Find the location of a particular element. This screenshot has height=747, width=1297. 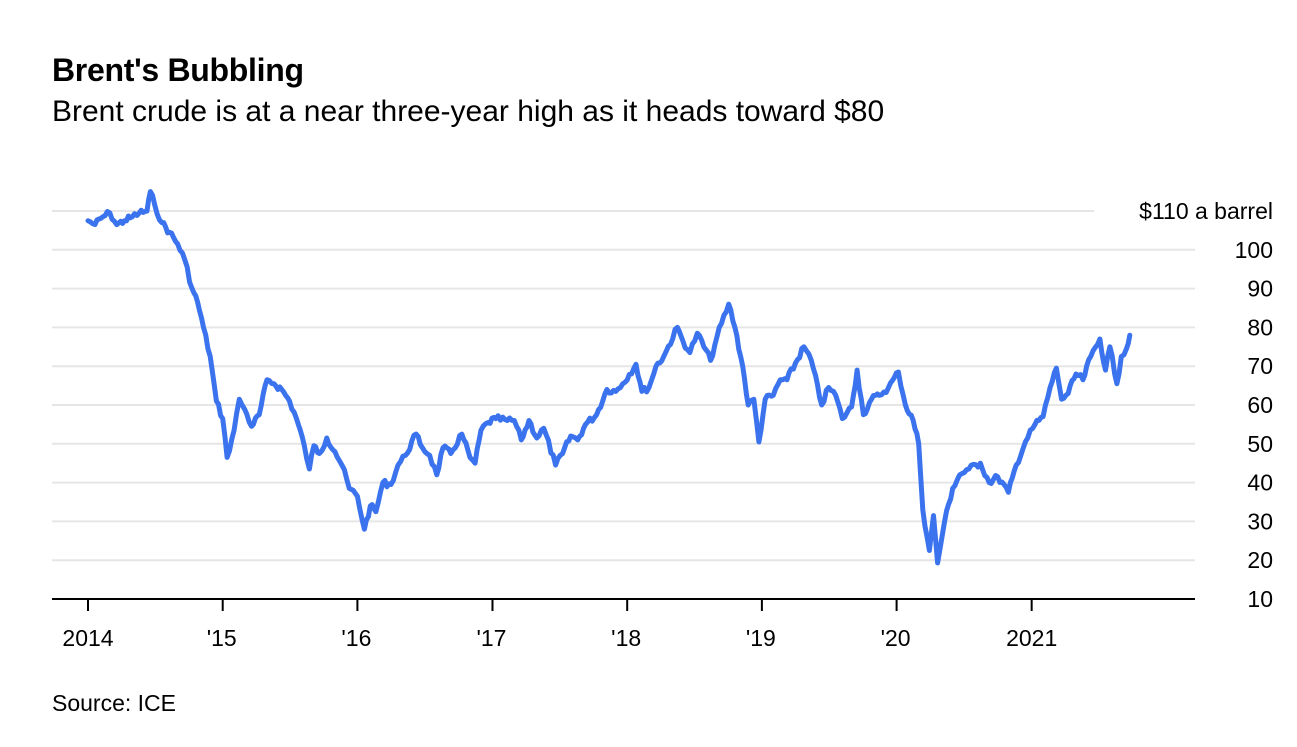

x-tick-label: '18 is located at coordinates (626, 638).